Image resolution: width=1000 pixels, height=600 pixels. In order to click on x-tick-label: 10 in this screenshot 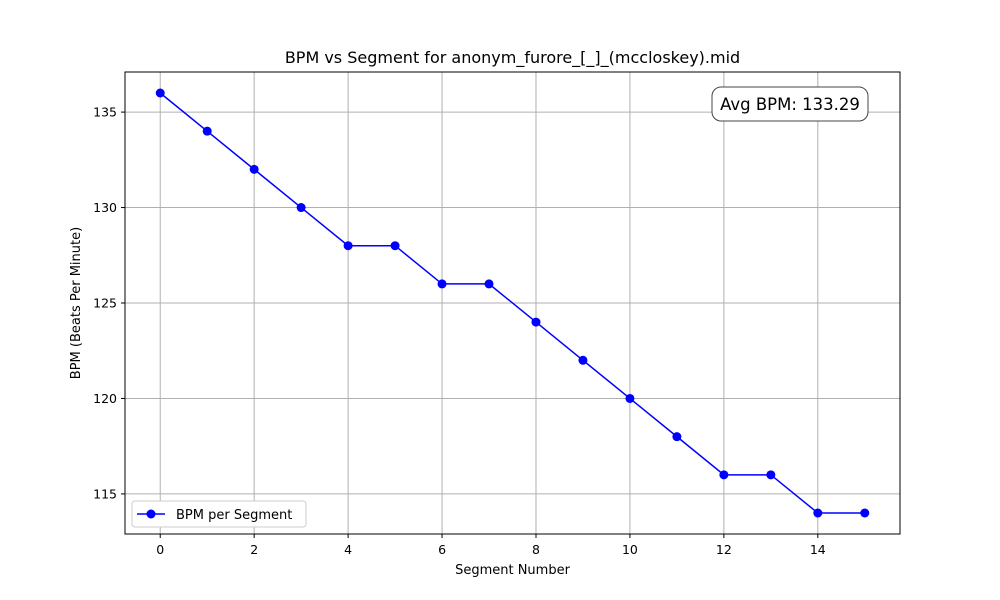, I will do `click(630, 549)`.